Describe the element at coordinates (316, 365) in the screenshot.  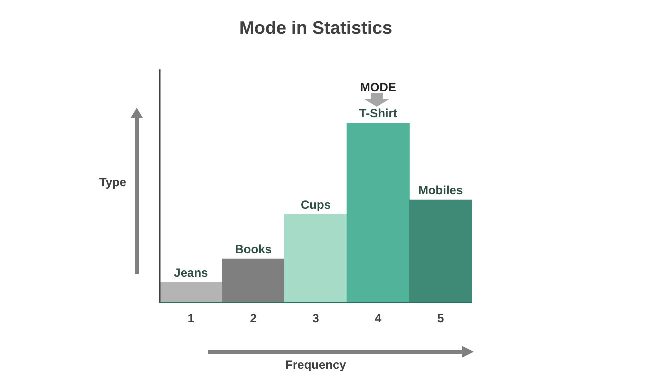
I see `x-axis-title: Frequency` at that location.